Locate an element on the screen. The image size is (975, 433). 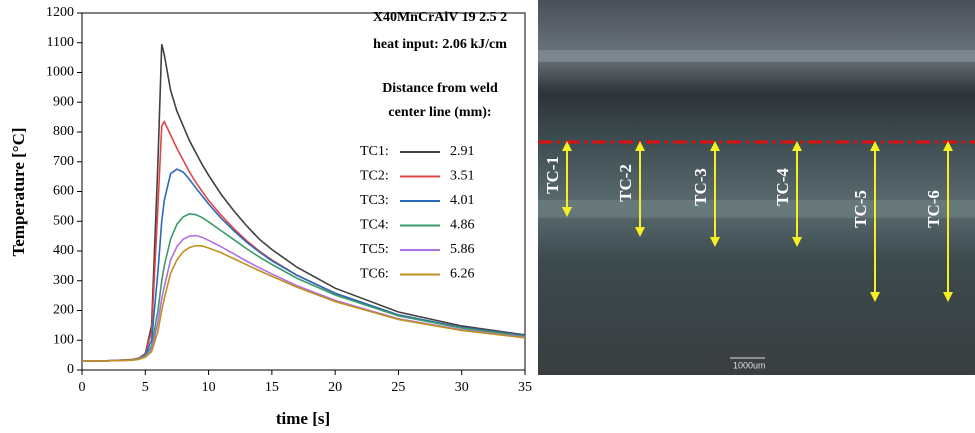
y-tick-label: 200 is located at coordinates (63, 310).